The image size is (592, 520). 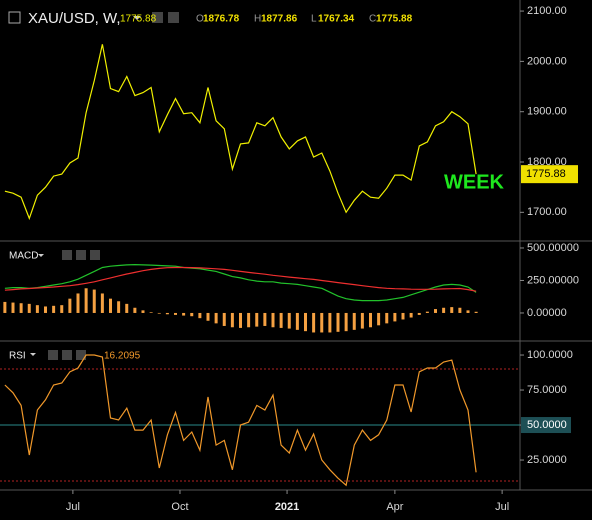 I want to click on y-tick-label: 1900.00, so click(x=547, y=112).